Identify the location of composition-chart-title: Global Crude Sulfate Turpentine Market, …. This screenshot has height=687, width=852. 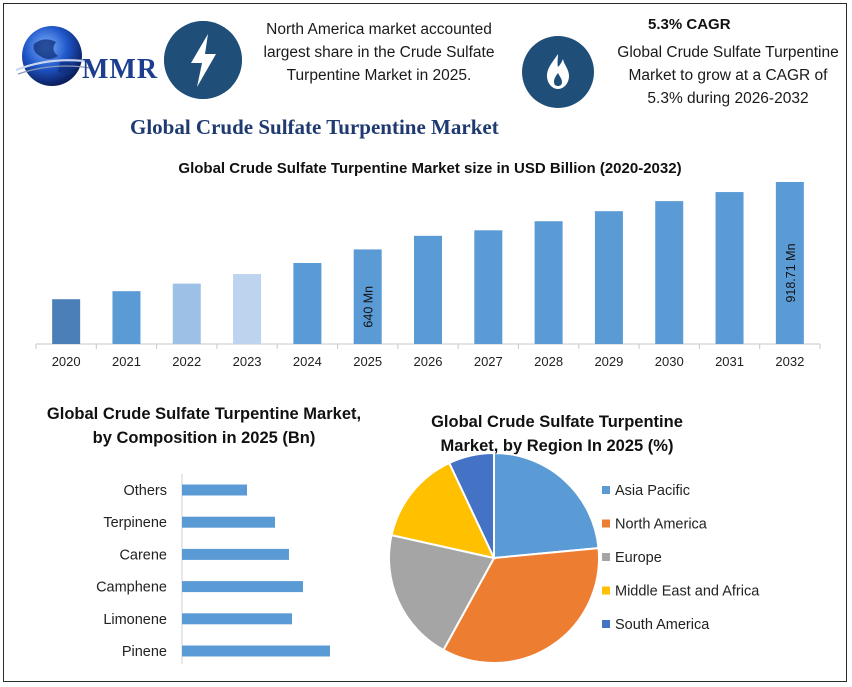
(204, 426).